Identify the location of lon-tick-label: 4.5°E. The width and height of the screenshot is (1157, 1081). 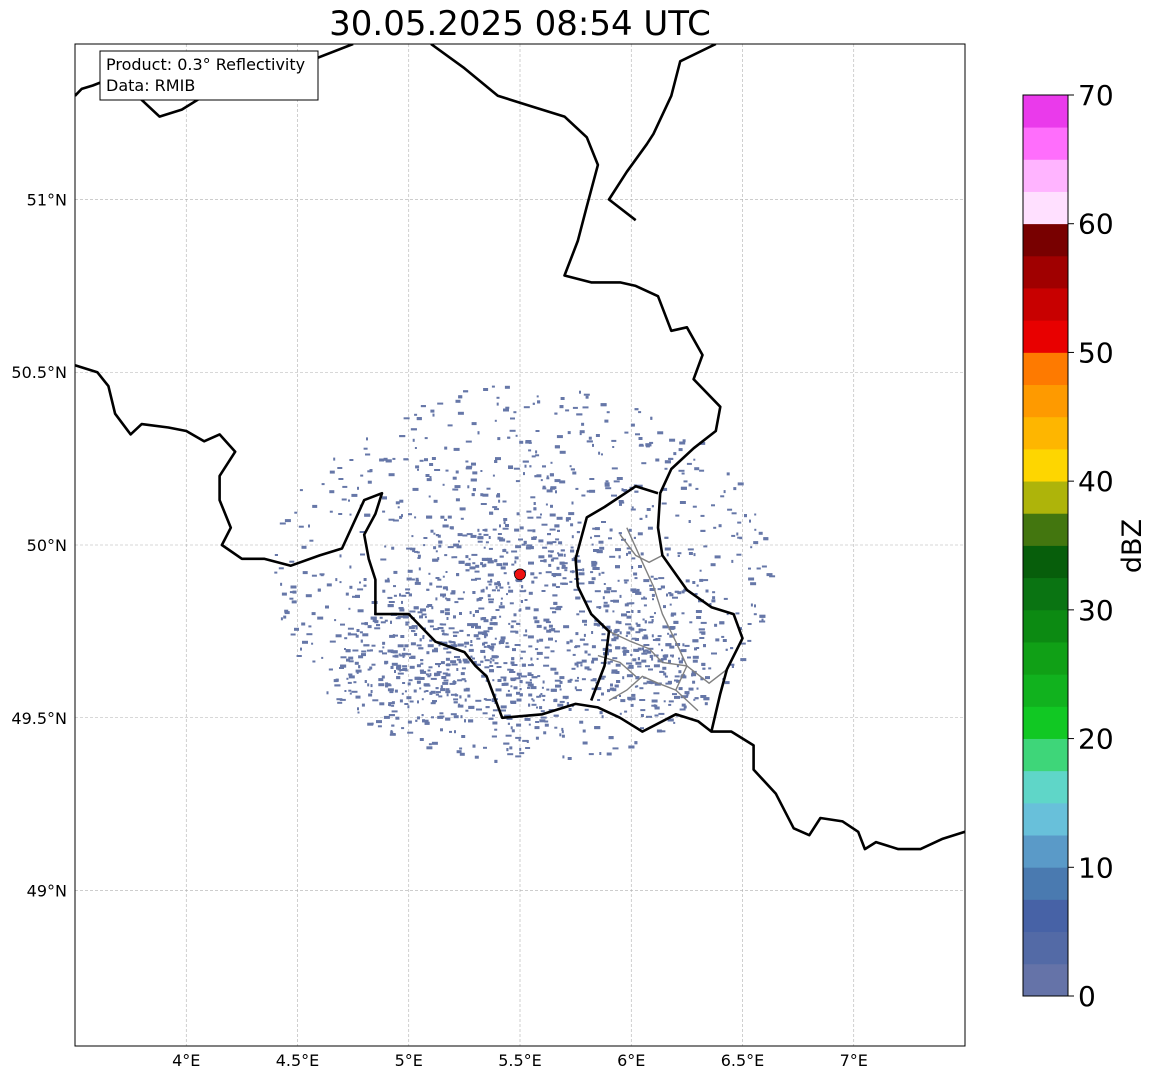
(298, 1060).